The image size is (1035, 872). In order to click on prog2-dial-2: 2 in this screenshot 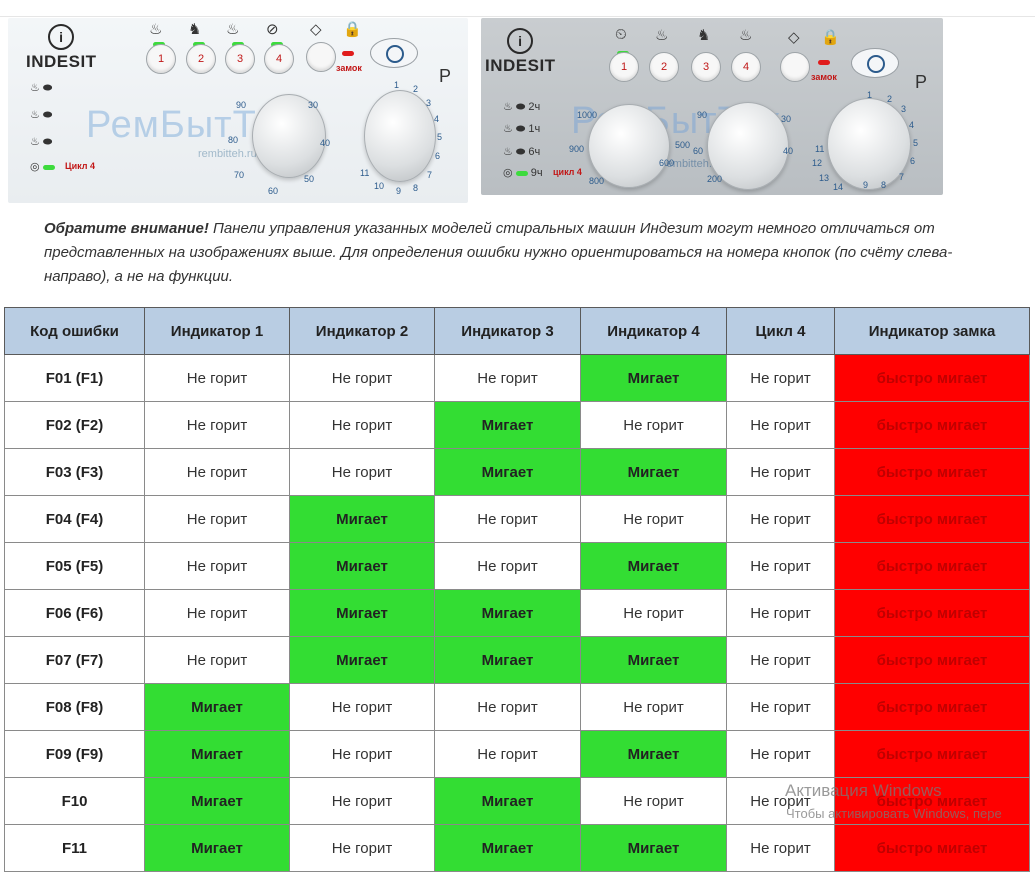, I will do `click(890, 99)`.